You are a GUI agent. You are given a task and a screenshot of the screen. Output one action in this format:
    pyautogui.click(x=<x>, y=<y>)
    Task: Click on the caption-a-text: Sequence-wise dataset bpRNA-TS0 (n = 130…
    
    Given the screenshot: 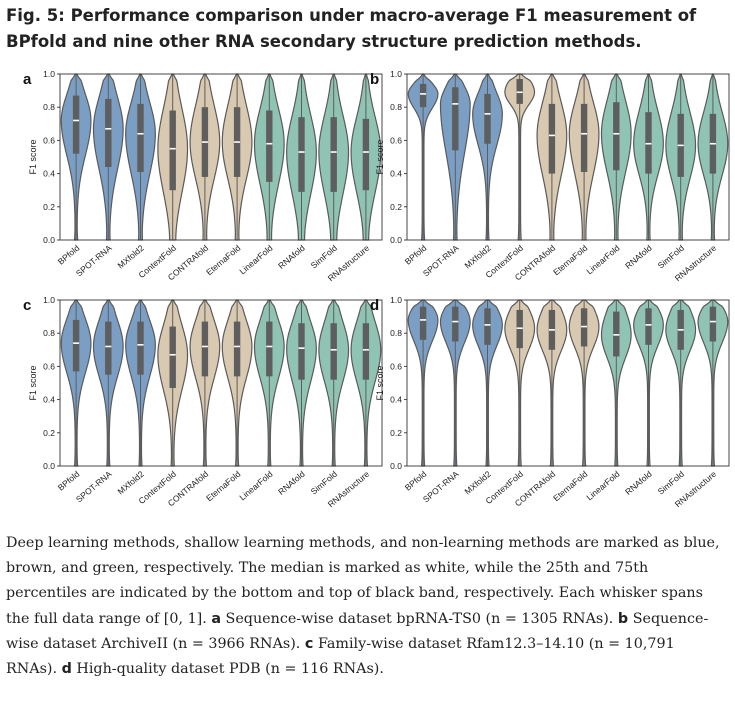 What is the action you would take?
    pyautogui.click(x=419, y=618)
    